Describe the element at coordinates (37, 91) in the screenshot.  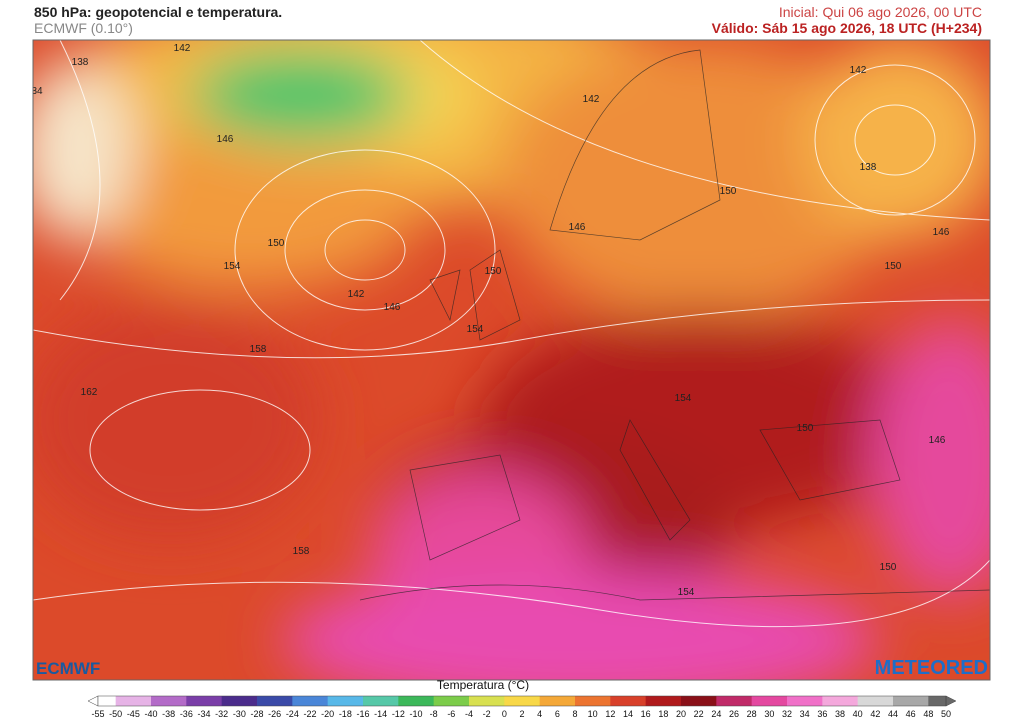
I see `contour-label: 34` at that location.